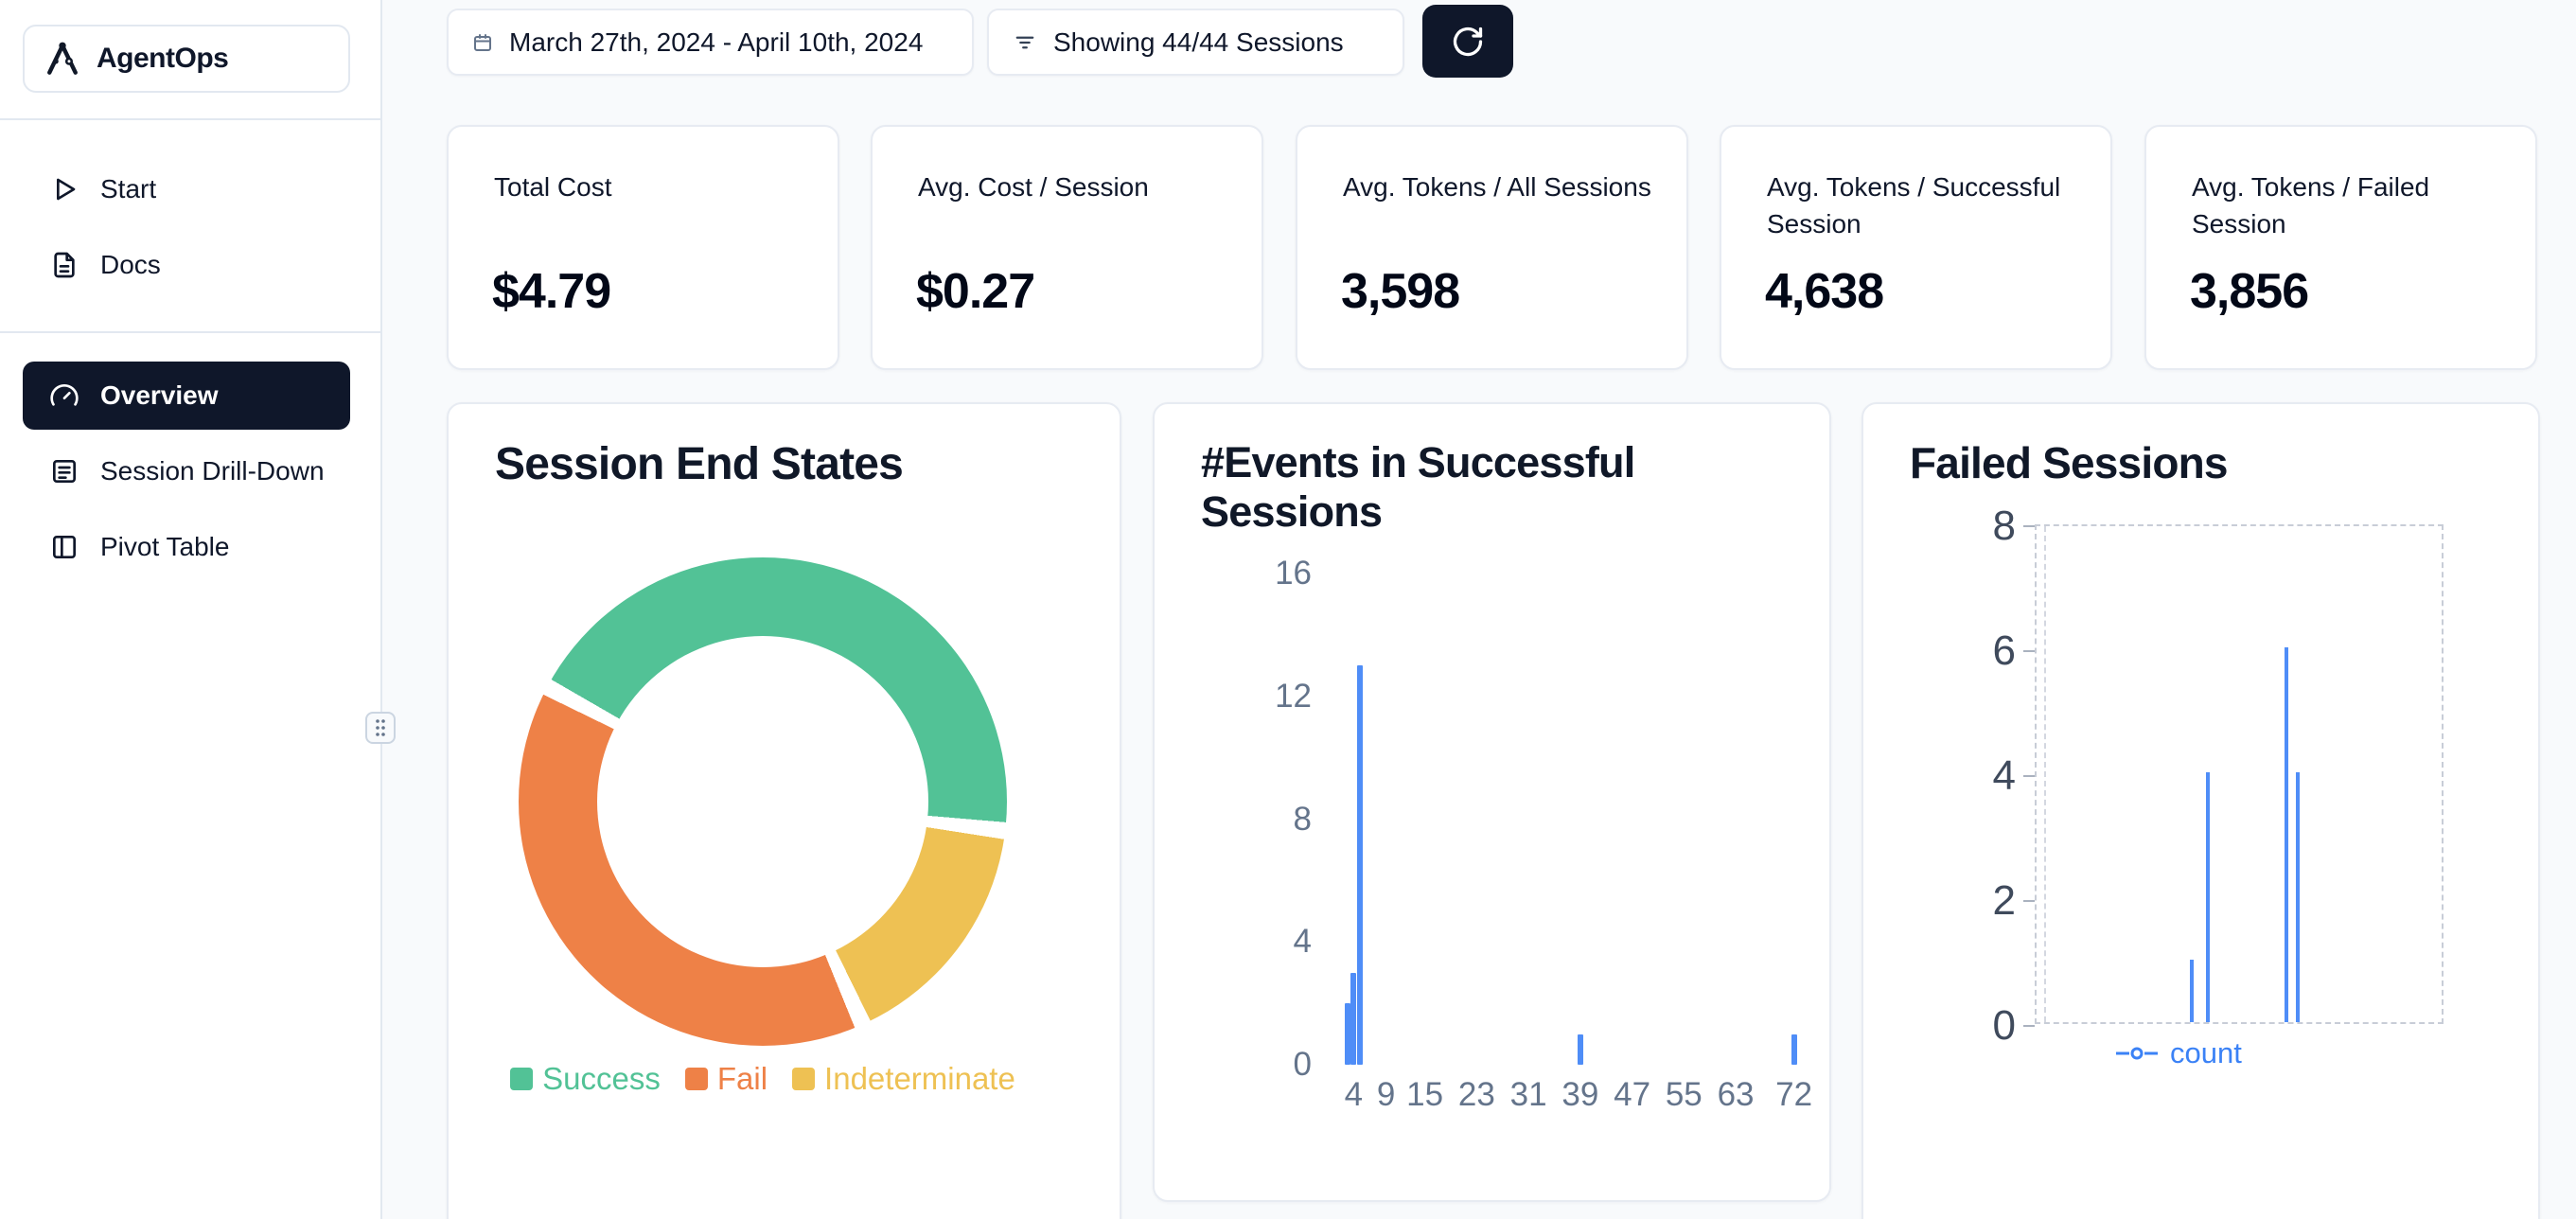 The image size is (2576, 1219). I want to click on x-axis-tick: 39, so click(1580, 1094).